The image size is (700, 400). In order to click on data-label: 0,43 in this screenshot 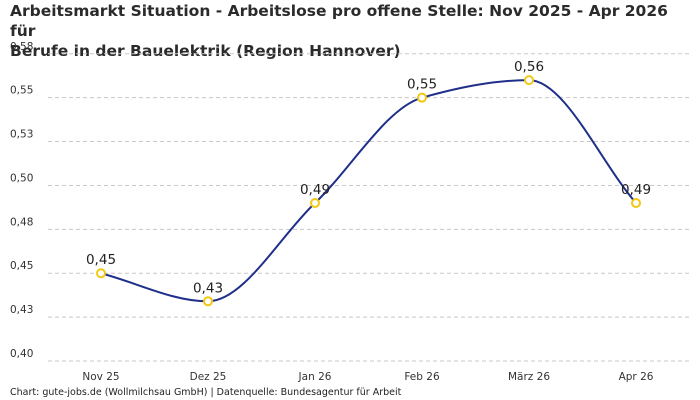, I will do `click(208, 288)`.